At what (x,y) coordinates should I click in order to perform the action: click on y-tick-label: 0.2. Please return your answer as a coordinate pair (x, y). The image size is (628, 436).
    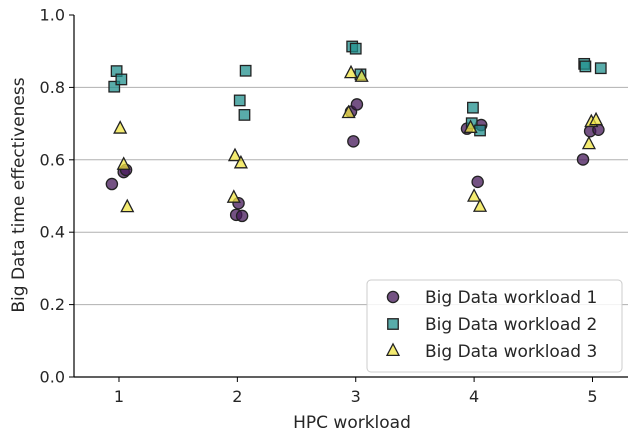
    Looking at the image, I should click on (52, 304).